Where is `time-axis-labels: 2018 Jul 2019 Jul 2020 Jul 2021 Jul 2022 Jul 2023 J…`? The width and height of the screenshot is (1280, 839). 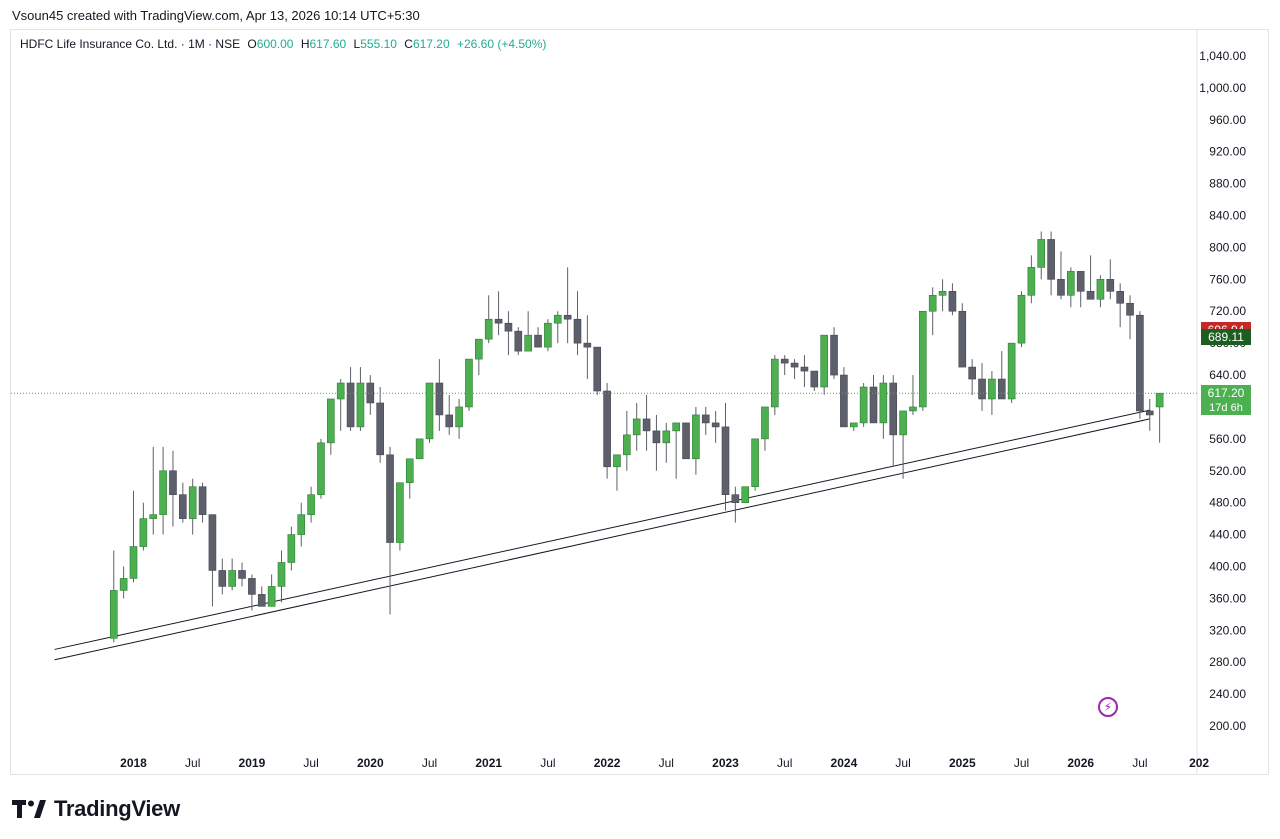 time-axis-labels: 2018 Jul 2019 Jul 2020 Jul 2021 Jul 2022 Jul 2023 J… is located at coordinates (664, 763).